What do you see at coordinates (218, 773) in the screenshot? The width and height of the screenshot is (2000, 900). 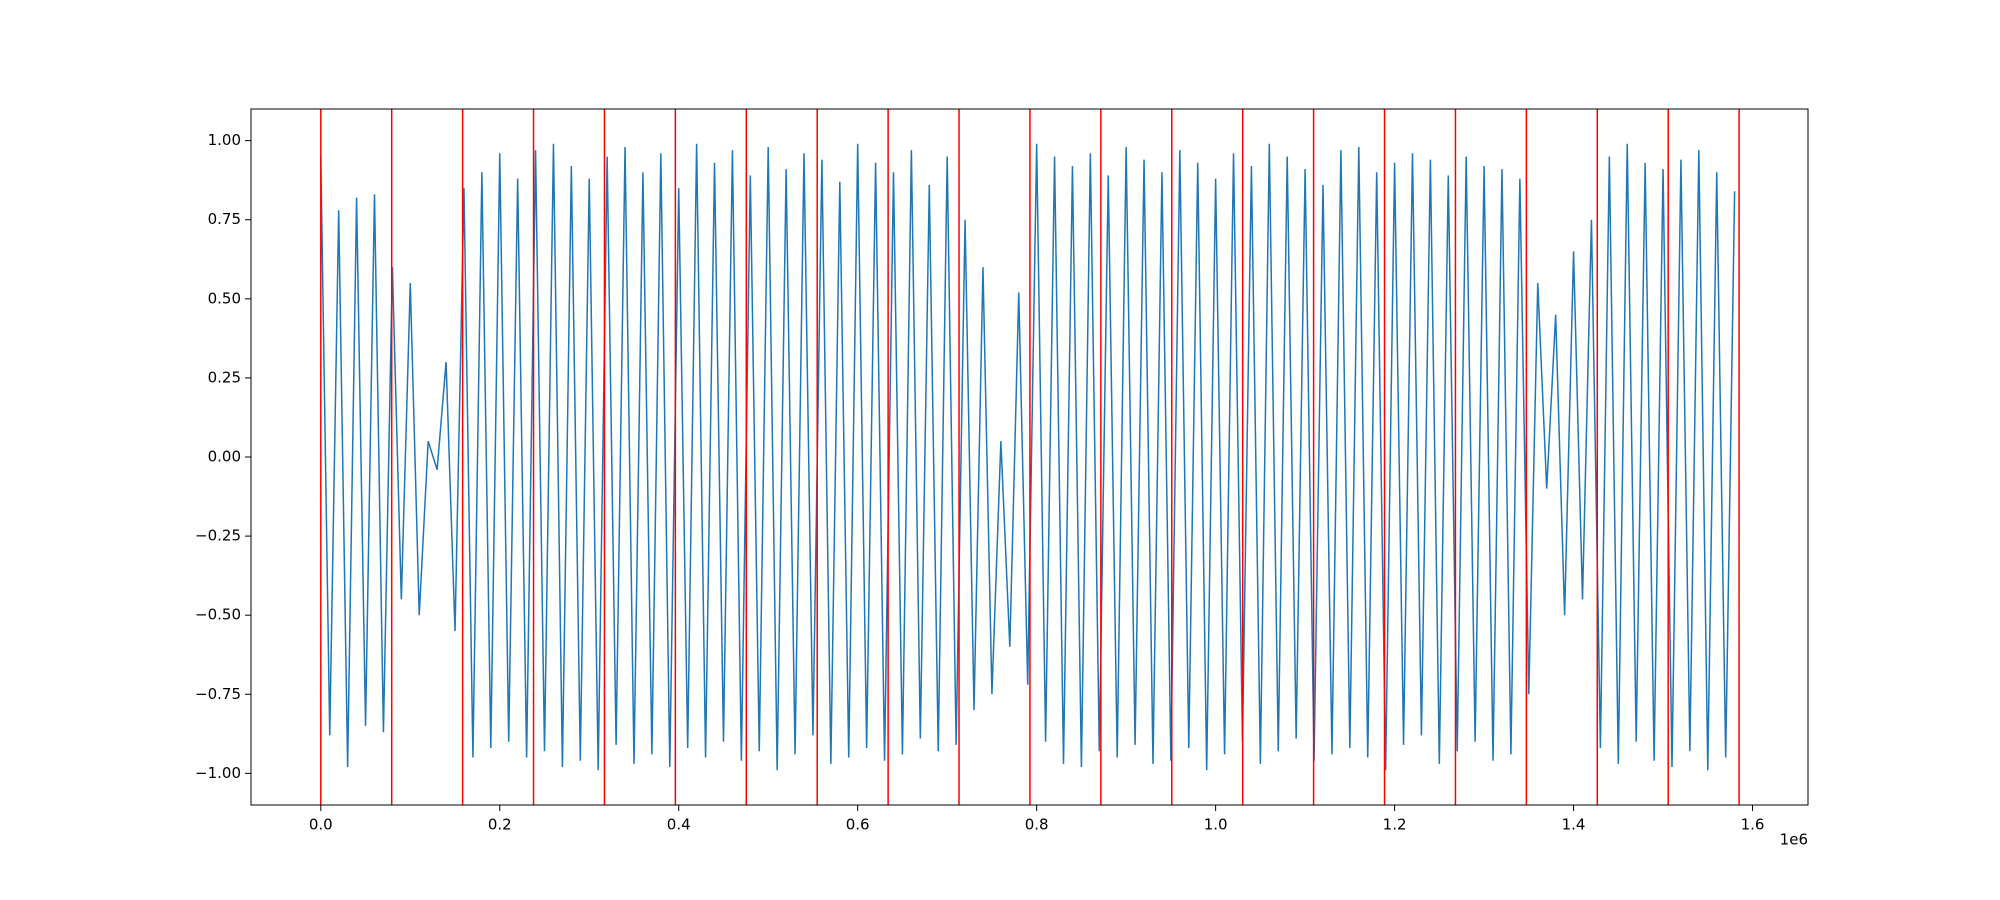 I see `y-tick-label: −1.00` at bounding box center [218, 773].